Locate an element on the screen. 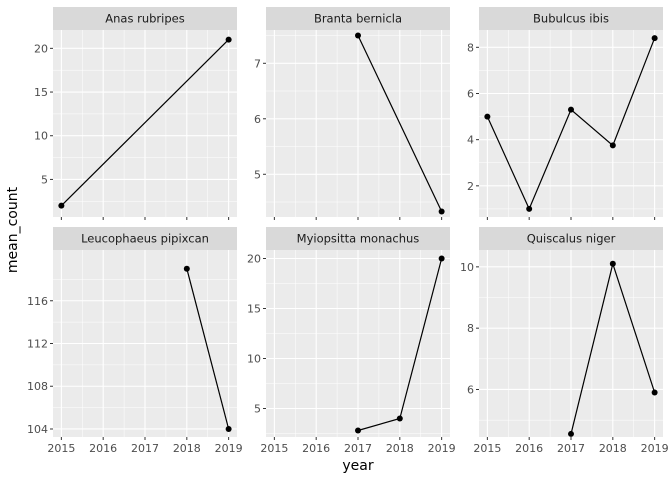 This screenshot has width=672, height=480. y-tick-label: 4 is located at coordinates (470, 140).